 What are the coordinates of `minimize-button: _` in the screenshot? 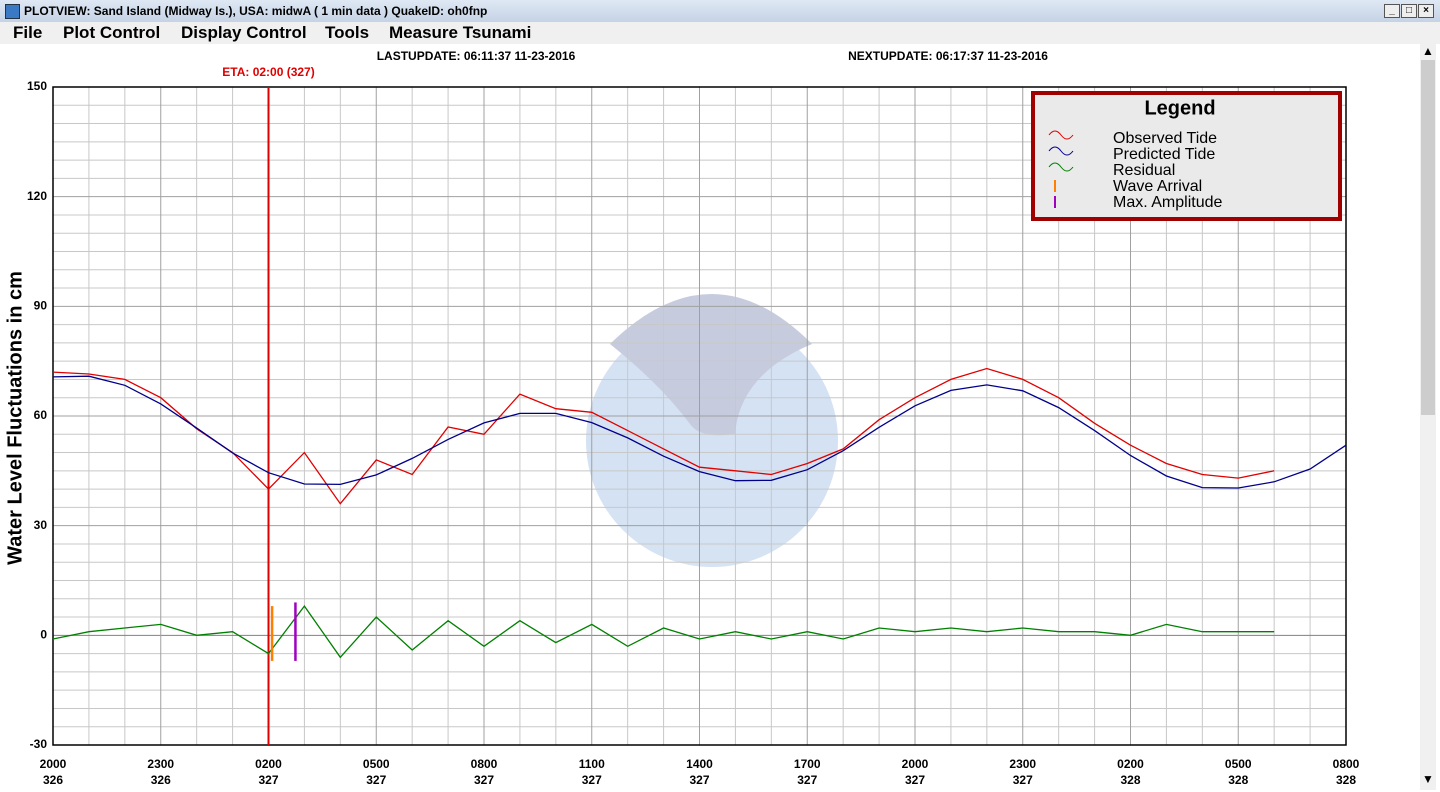 It's located at (1392, 11).